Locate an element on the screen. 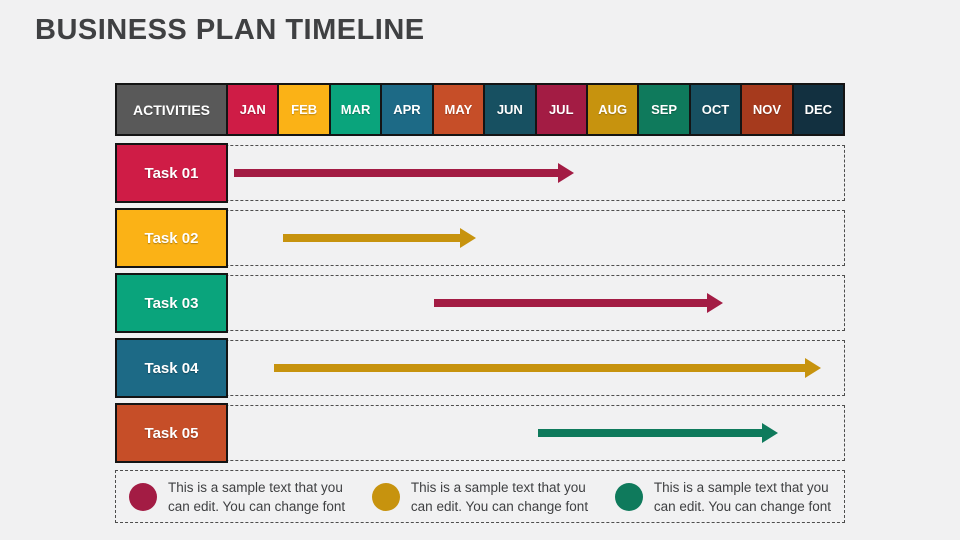 The image size is (960, 540). task-row-3: Task 03 is located at coordinates (480, 303).